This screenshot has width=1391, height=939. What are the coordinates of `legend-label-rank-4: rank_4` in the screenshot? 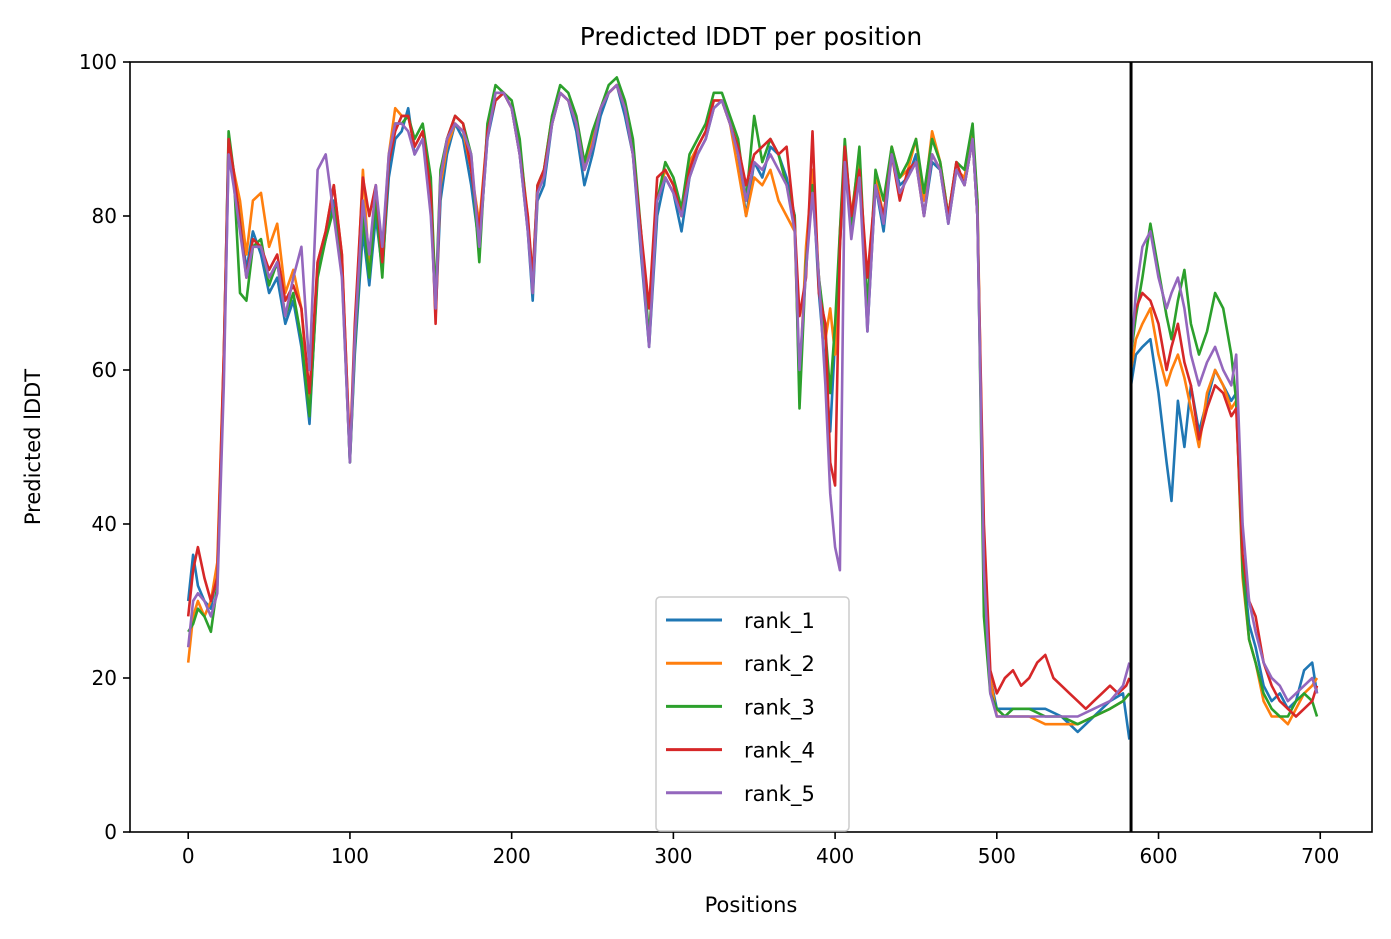 It's located at (779, 751).